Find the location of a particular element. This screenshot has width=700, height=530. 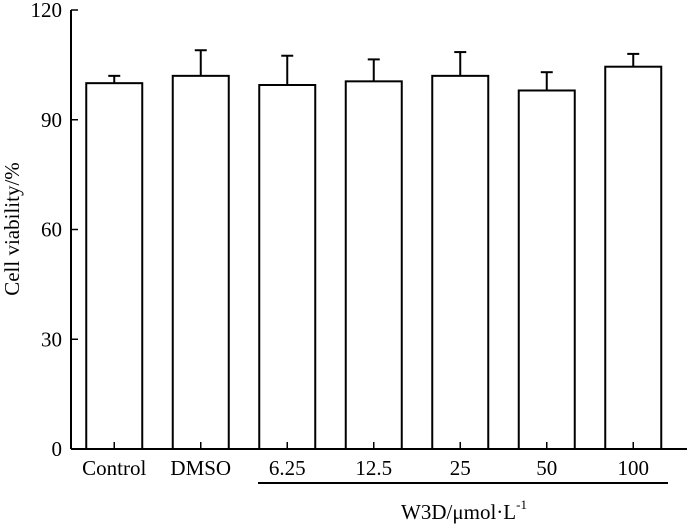

x-axis-title-main: W3D/μmol·L is located at coordinates (458, 512).